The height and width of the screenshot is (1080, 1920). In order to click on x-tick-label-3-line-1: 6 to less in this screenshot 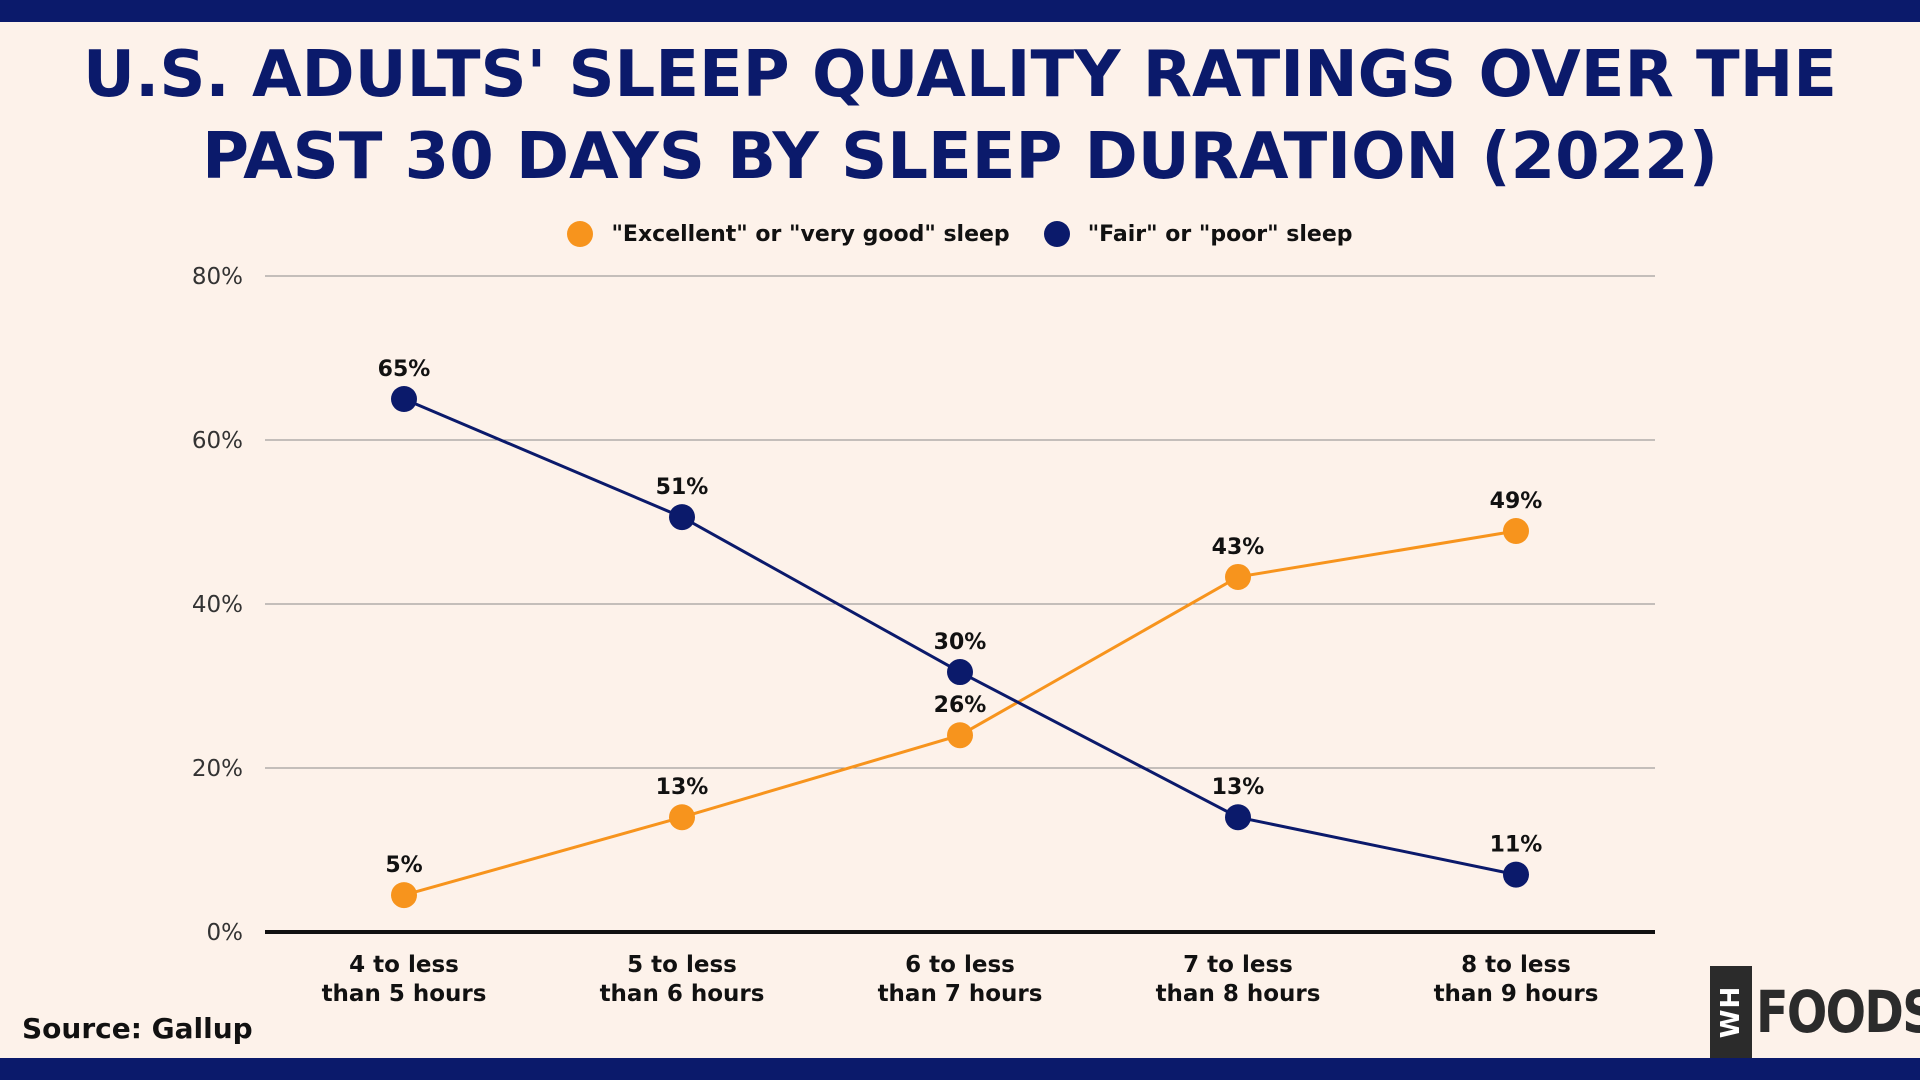, I will do `click(960, 965)`.